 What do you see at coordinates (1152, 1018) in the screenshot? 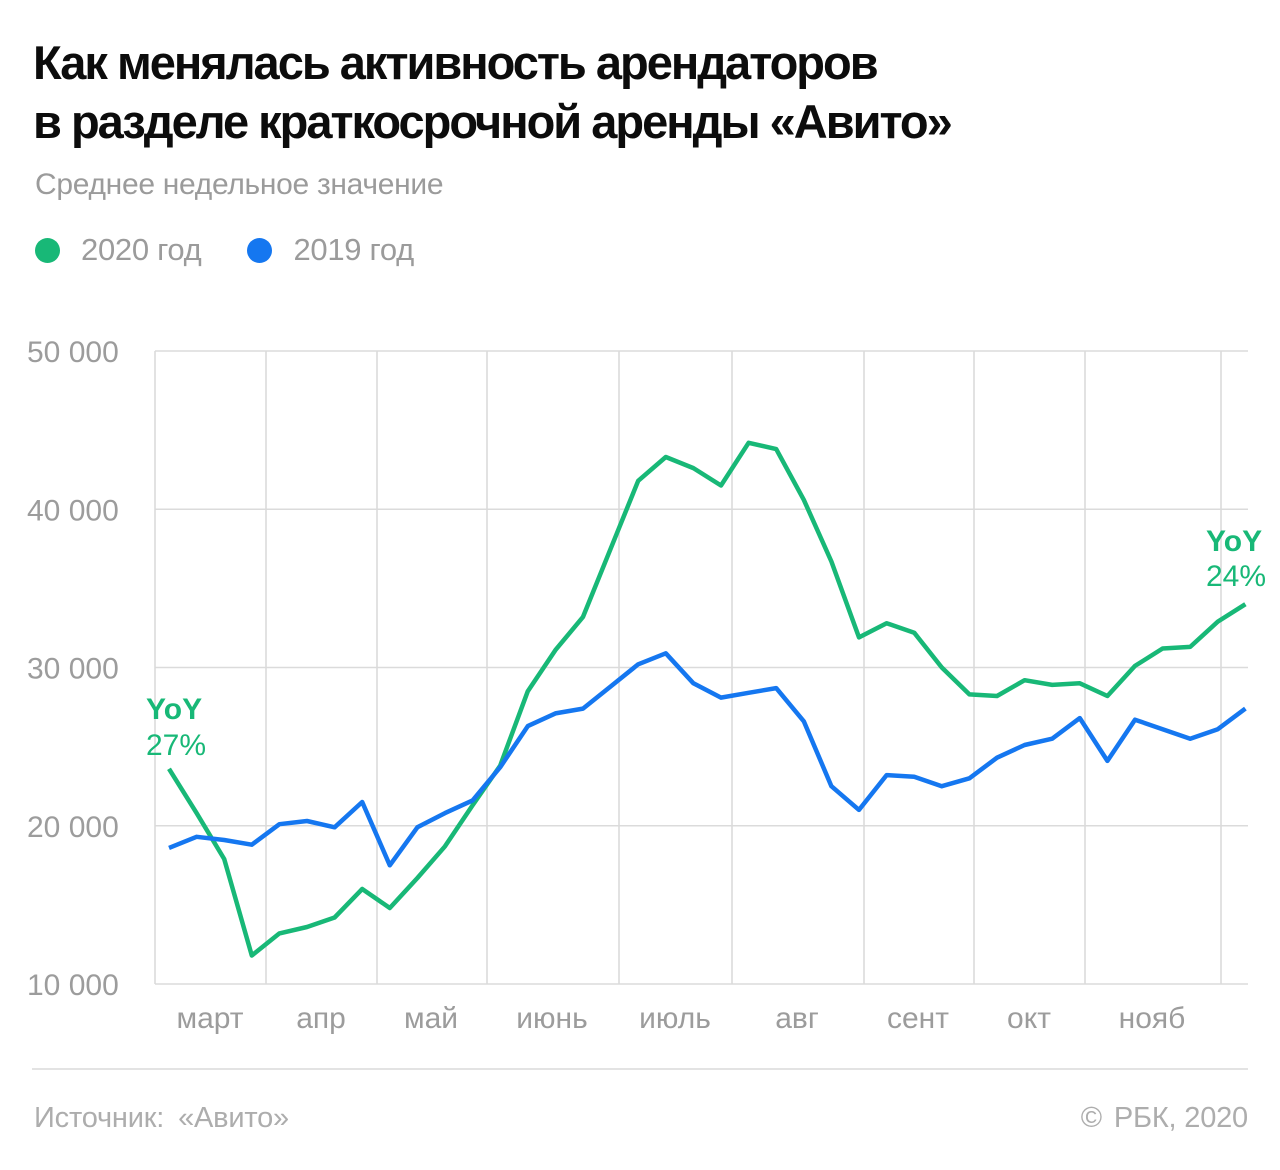
I see `x-axis-label-нояб: нояб` at bounding box center [1152, 1018].